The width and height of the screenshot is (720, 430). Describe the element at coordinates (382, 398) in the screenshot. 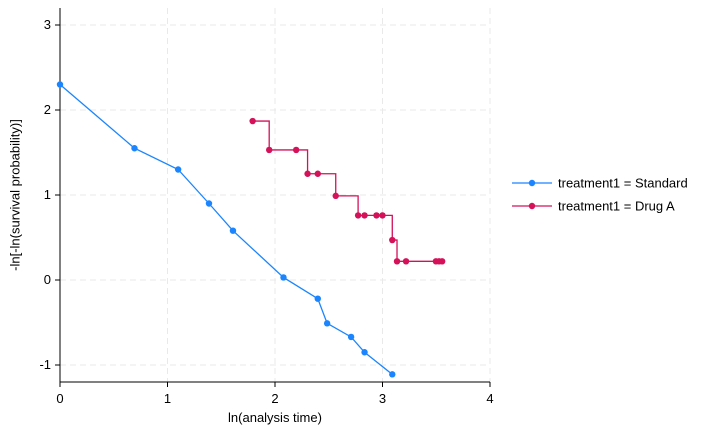

I see `x-tick-label-3: 3` at that location.